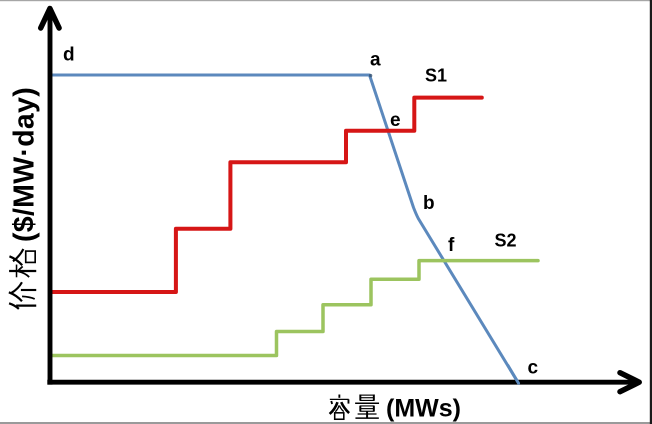 This screenshot has width=652, height=424. Describe the element at coordinates (533, 368) in the screenshot. I see `svg-text: c` at that location.